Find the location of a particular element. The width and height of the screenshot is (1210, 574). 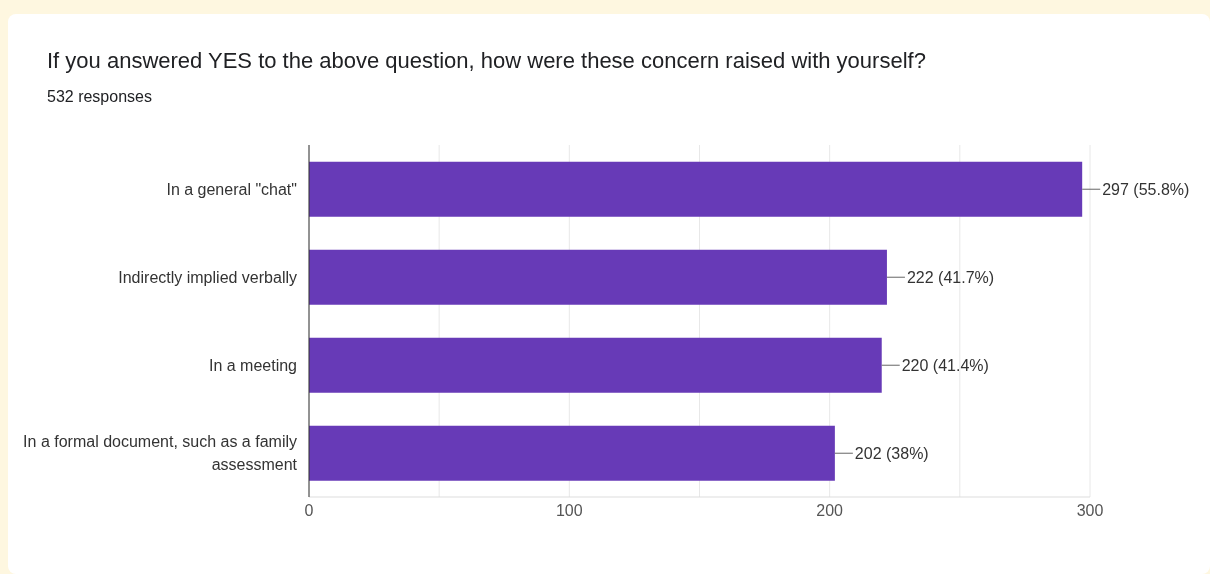

y-tick-label: In a meeting is located at coordinates (252, 365).